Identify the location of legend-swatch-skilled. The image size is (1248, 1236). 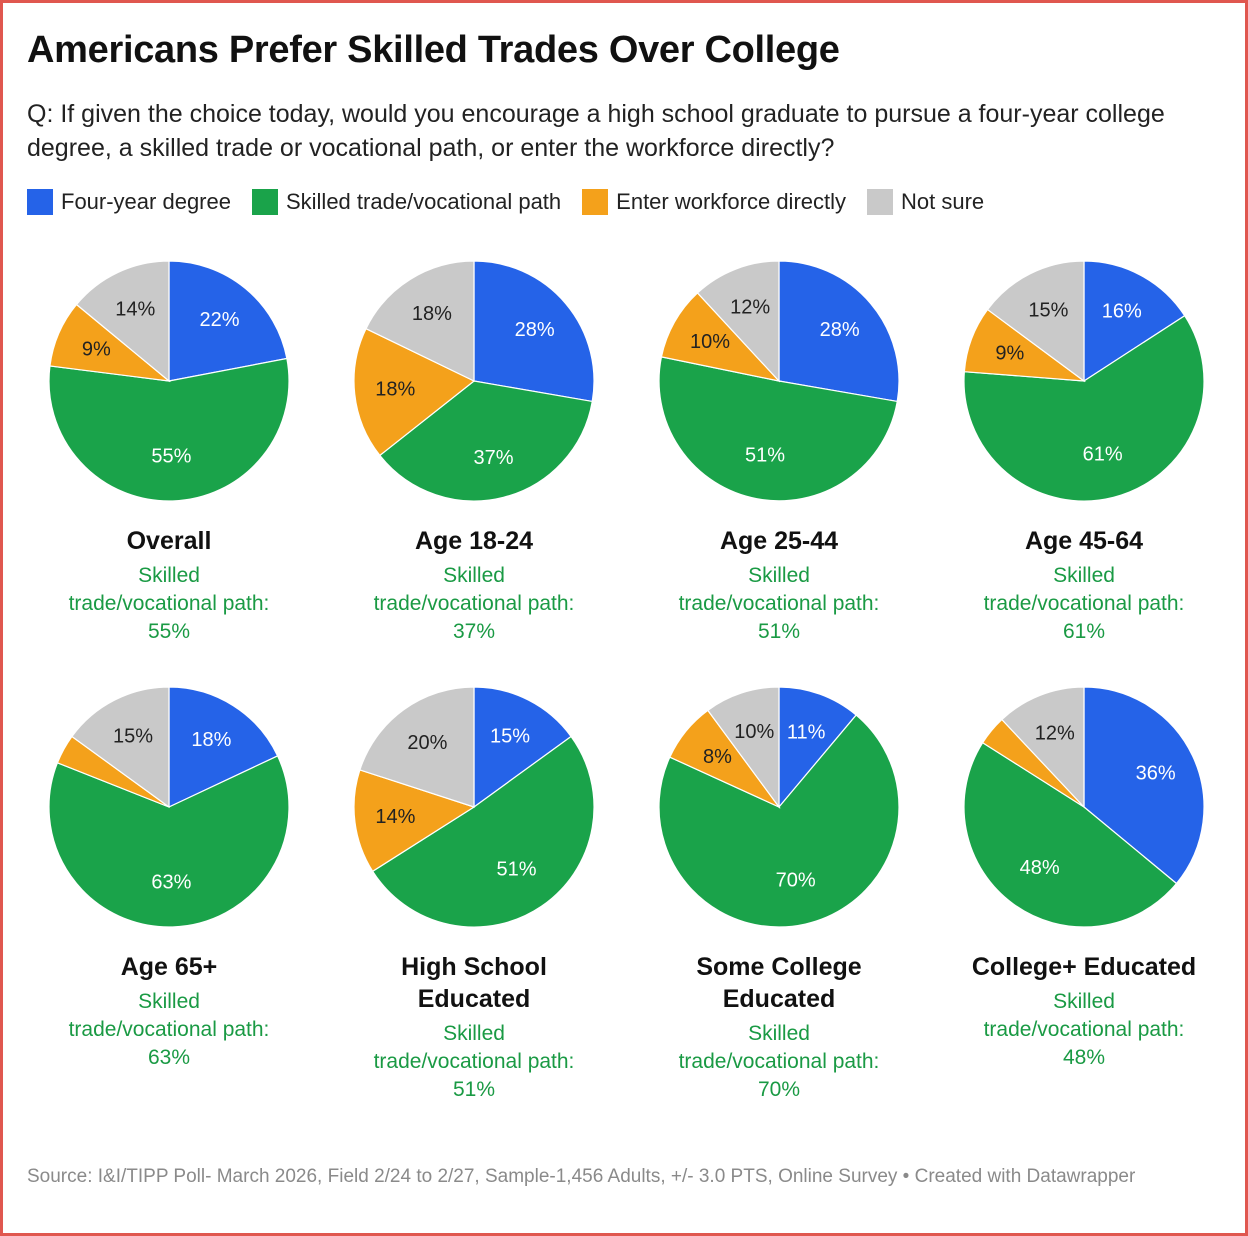
(264, 202).